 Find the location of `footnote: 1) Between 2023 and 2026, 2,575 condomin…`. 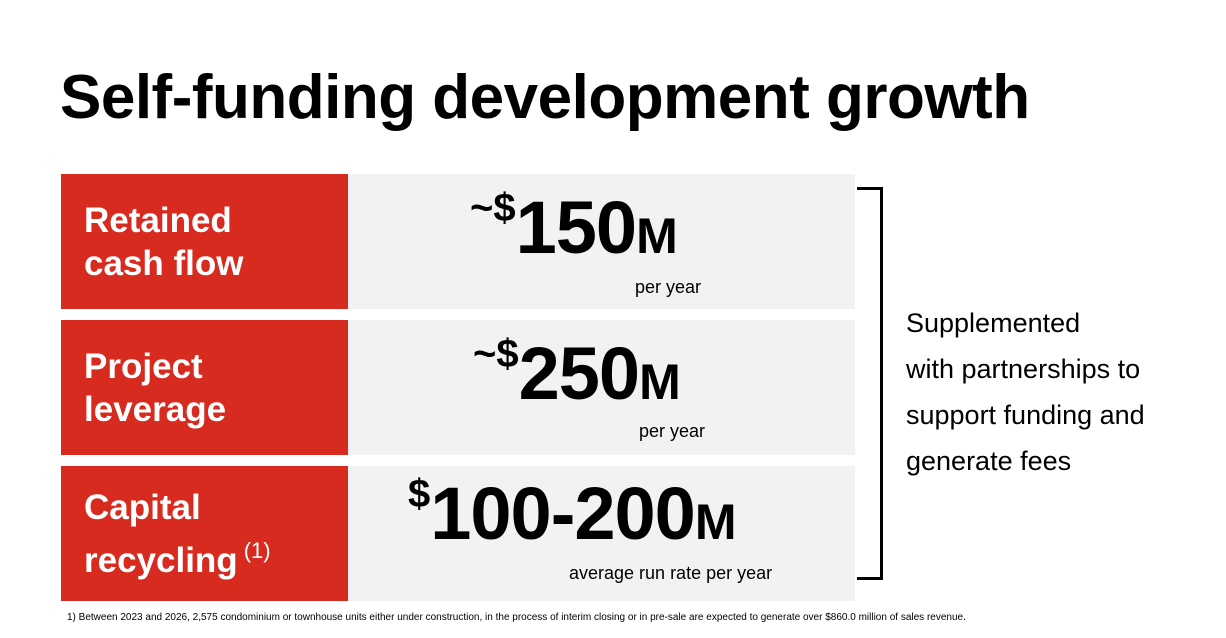

footnote: 1) Between 2023 and 2026, 2,575 condomin… is located at coordinates (516, 617).